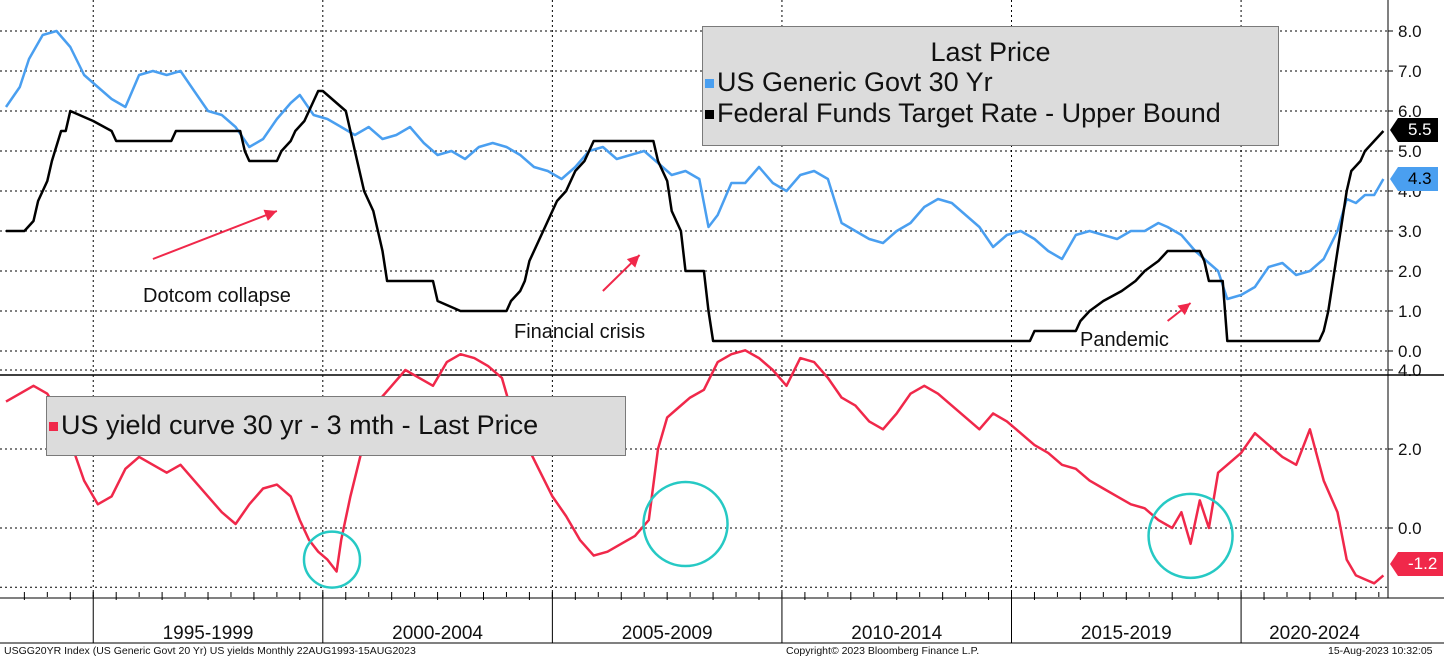 This screenshot has width=1444, height=662. What do you see at coordinates (208, 633) in the screenshot?
I see `x-period-label: 1995-1999` at bounding box center [208, 633].